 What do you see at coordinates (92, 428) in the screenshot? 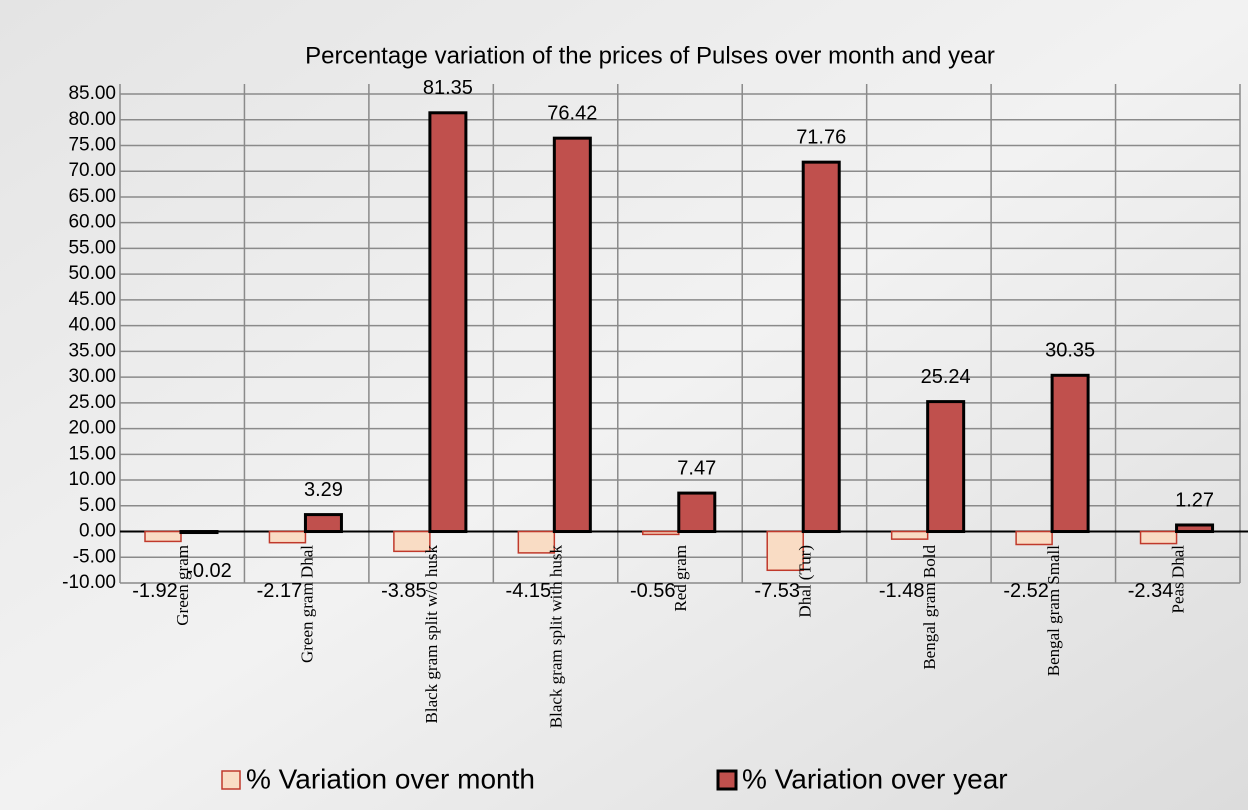
I see `y-tick-label: 20.00` at bounding box center [92, 428].